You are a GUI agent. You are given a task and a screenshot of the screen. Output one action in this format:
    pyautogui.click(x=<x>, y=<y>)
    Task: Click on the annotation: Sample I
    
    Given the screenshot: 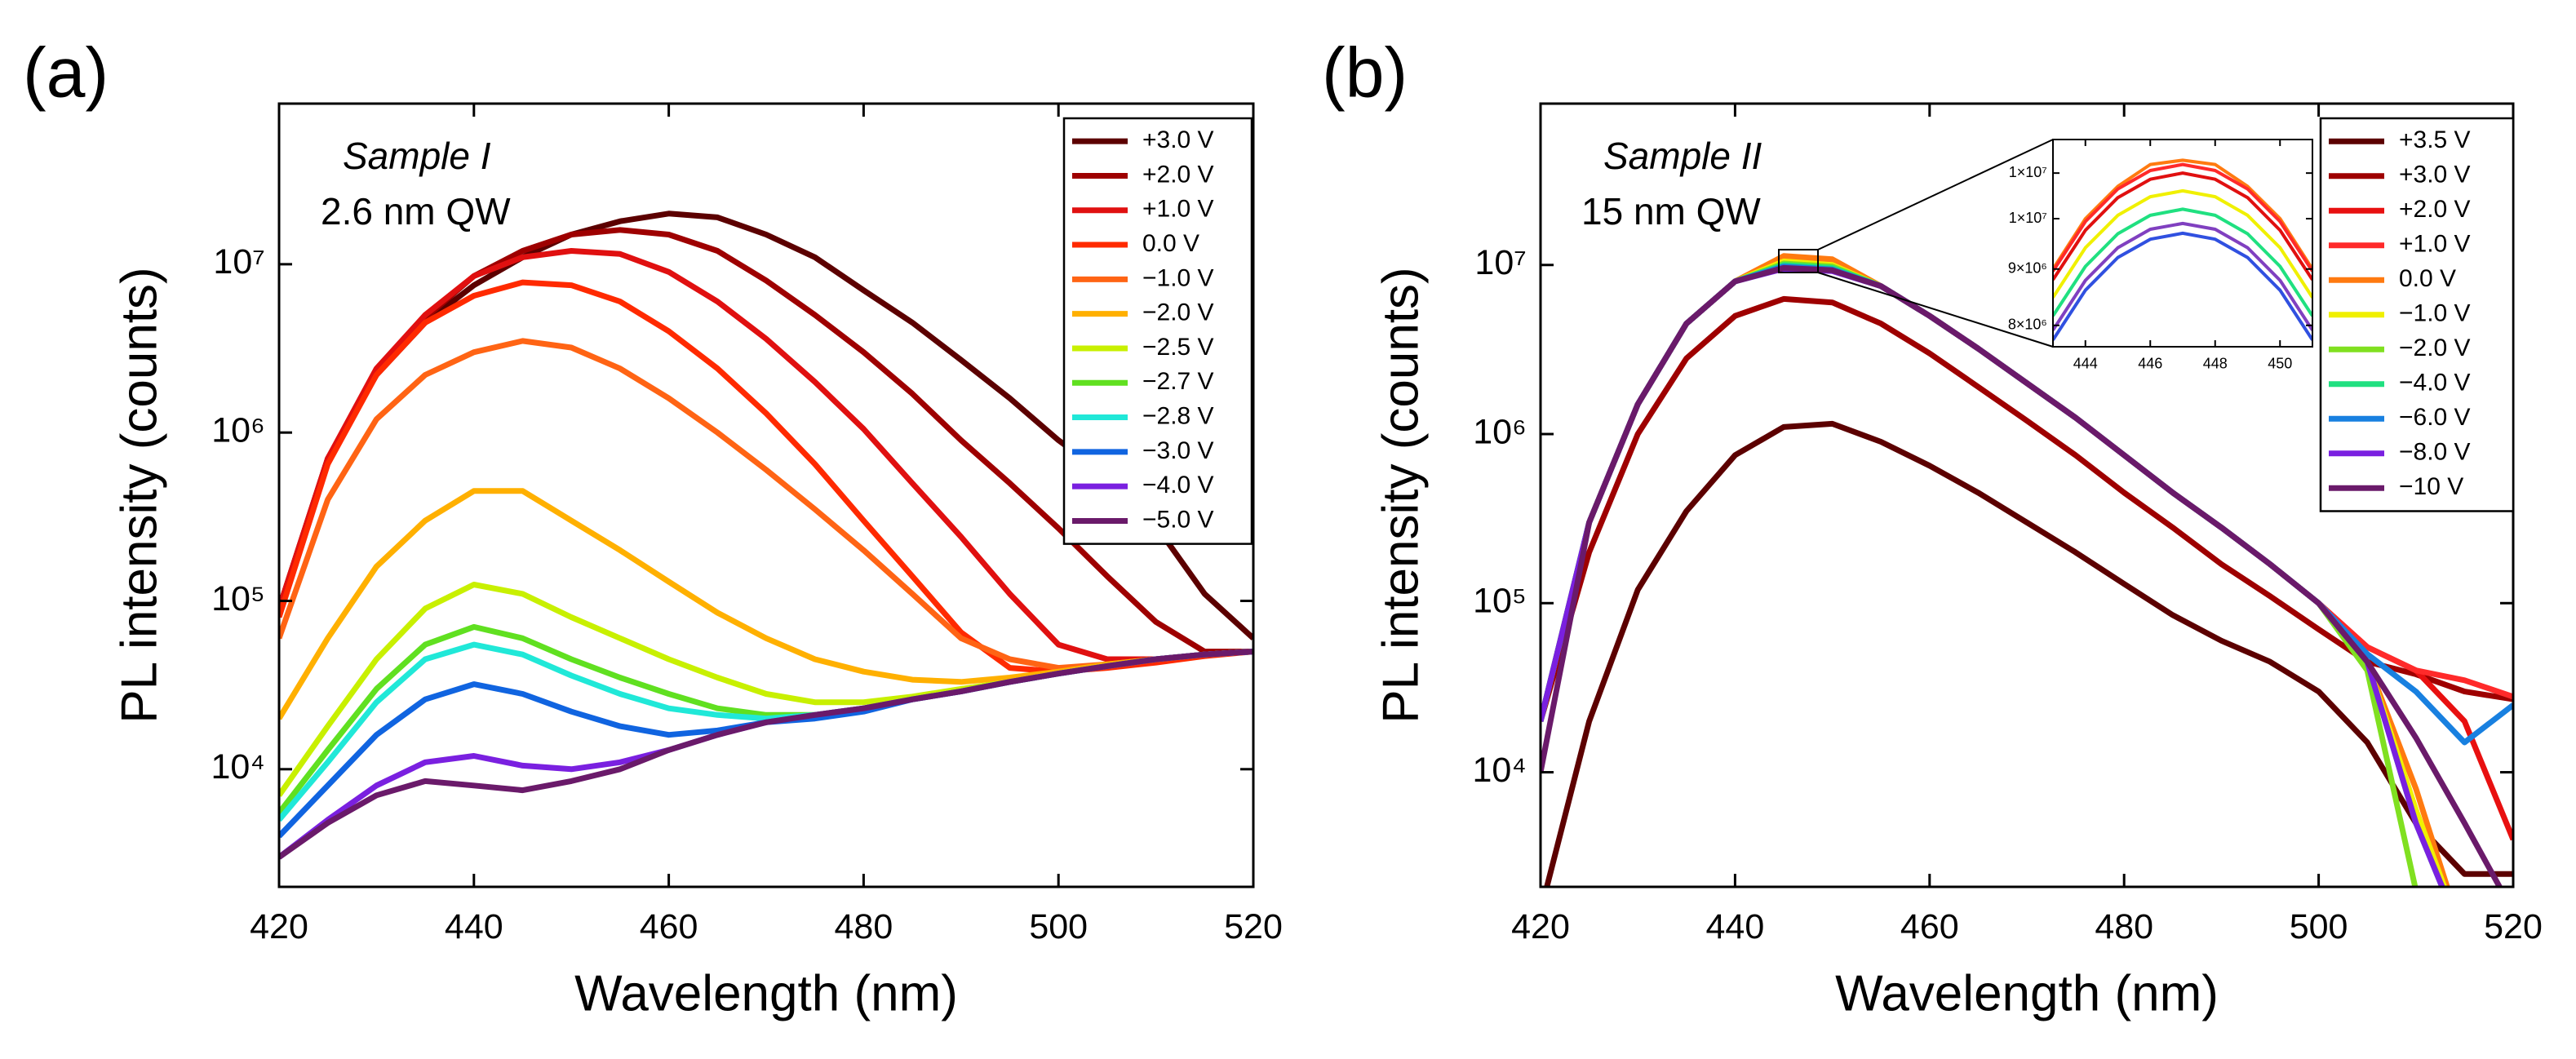 What is the action you would take?
    pyautogui.click(x=417, y=156)
    